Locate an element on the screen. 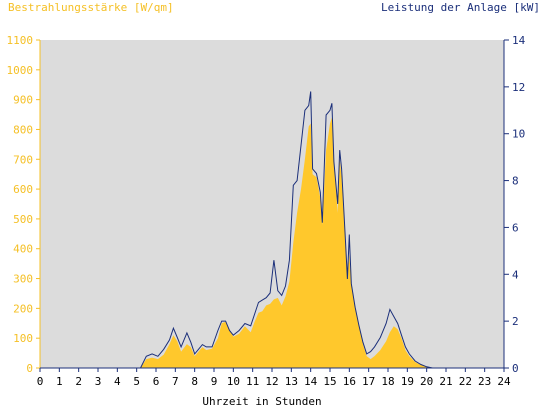 The image size is (544, 408). x-tick-label: 3 is located at coordinates (98, 381).